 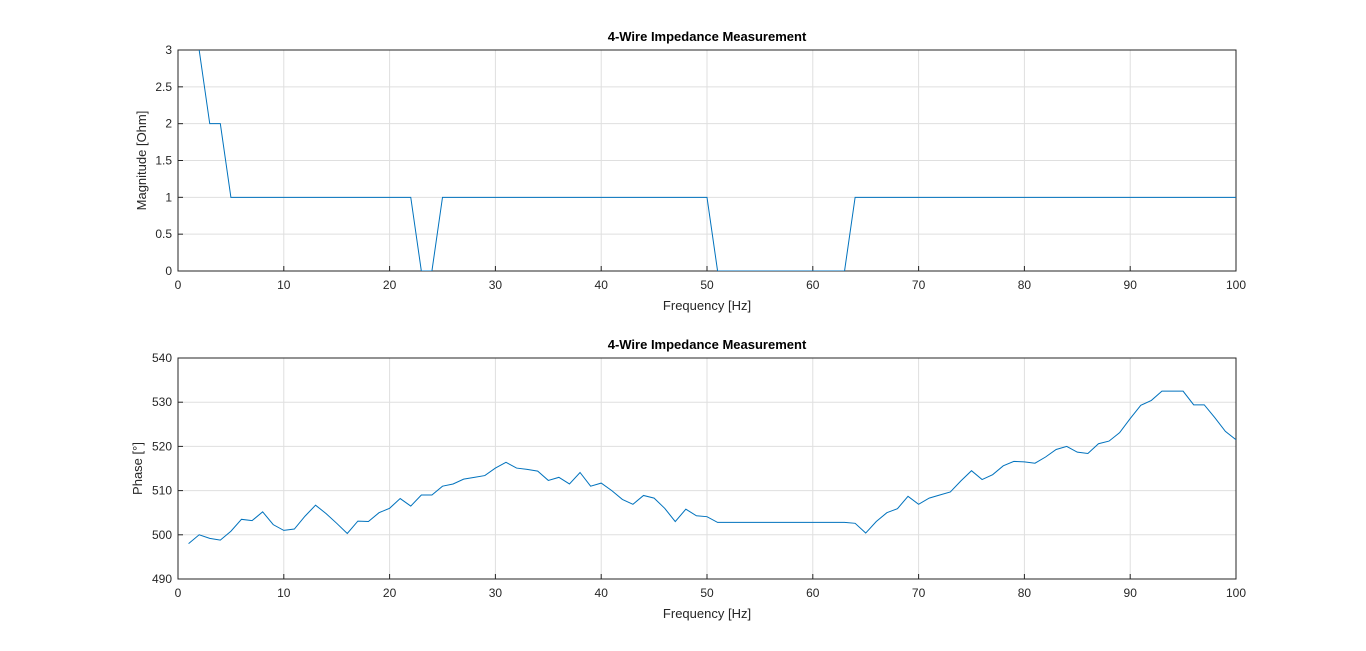 What do you see at coordinates (1131, 593) in the screenshot?
I see `phase-x-tick-label: 90` at bounding box center [1131, 593].